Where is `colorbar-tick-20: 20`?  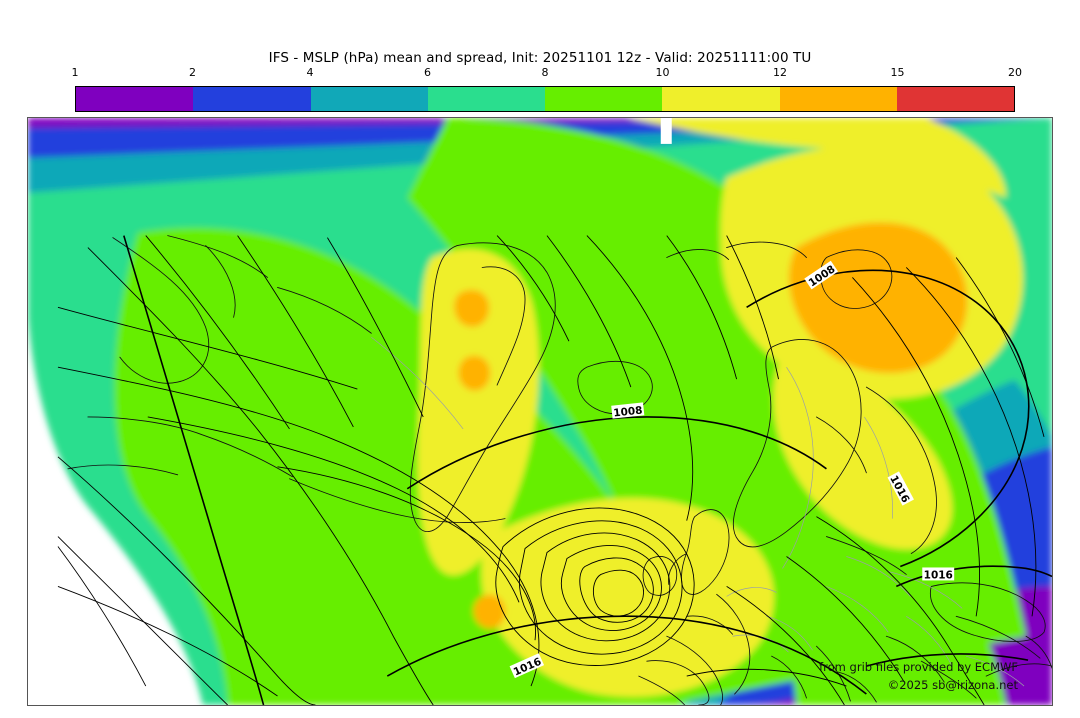 colorbar-tick-20: 20 is located at coordinates (1015, 72).